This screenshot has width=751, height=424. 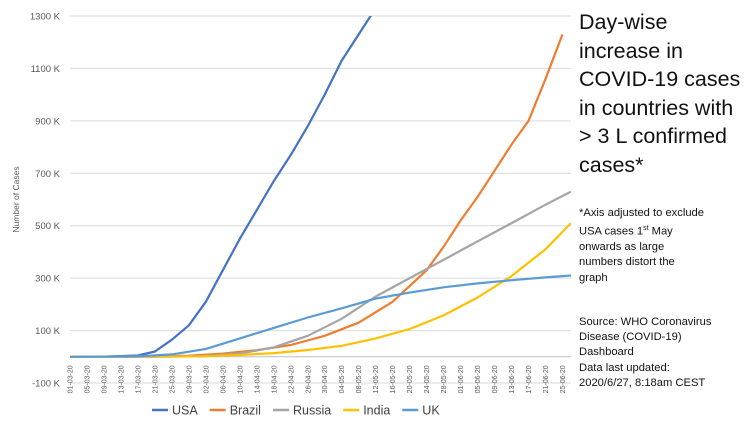 I want to click on x-tick-label: 20-05-20, so click(x=410, y=379).